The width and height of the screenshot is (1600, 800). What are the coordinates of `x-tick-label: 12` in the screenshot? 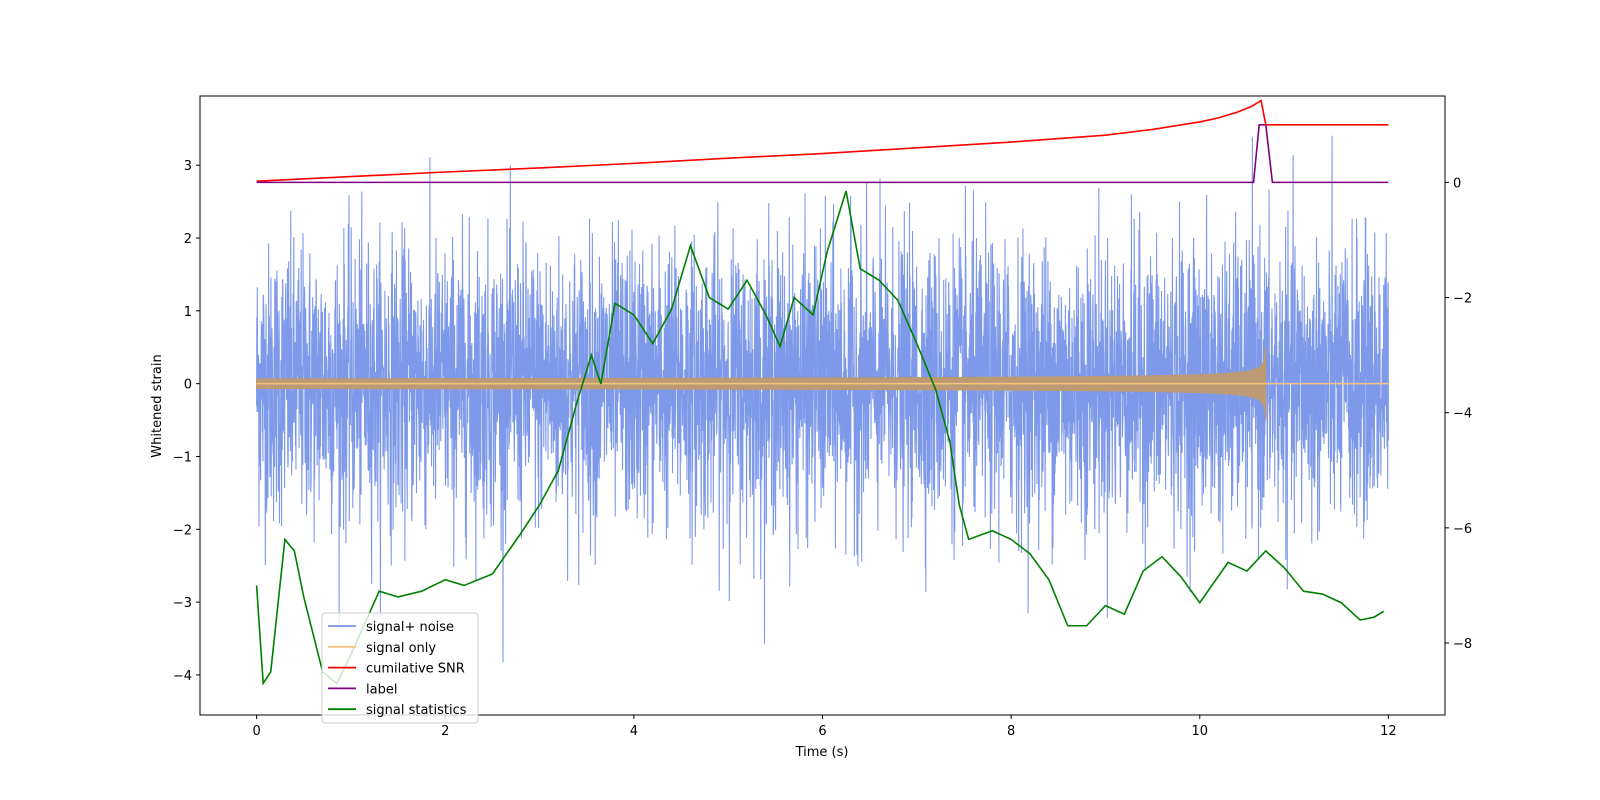 It's located at (1388, 731).